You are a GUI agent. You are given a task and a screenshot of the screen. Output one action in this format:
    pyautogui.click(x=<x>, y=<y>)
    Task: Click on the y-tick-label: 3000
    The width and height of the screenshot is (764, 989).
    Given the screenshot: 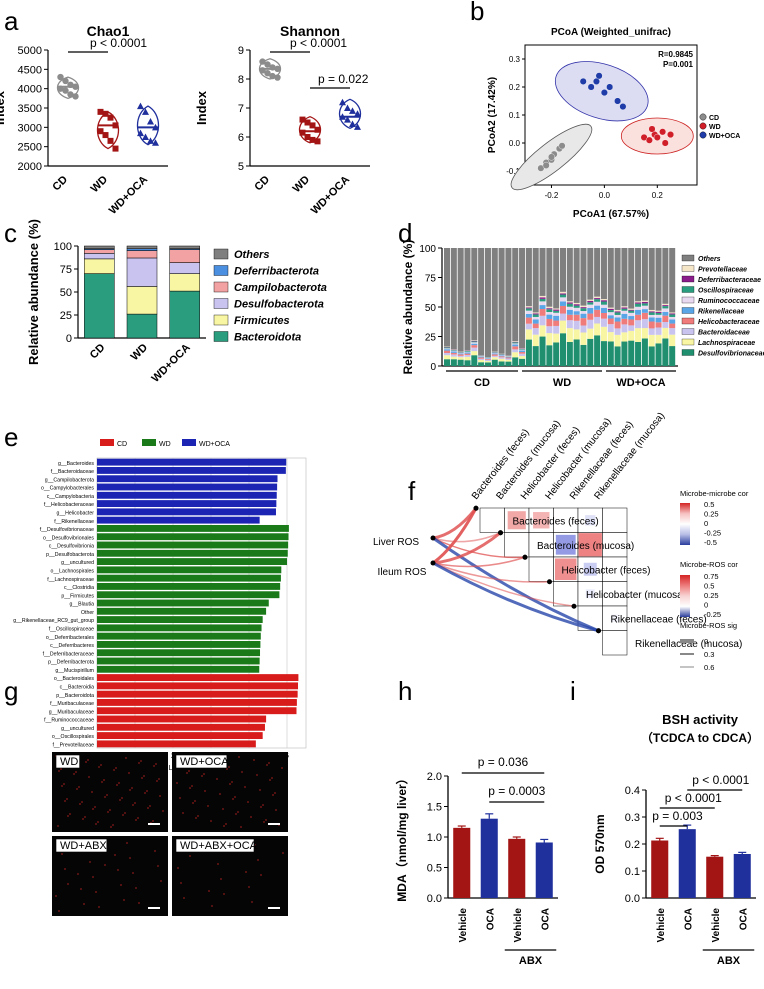 What is the action you would take?
    pyautogui.click(x=30, y=128)
    